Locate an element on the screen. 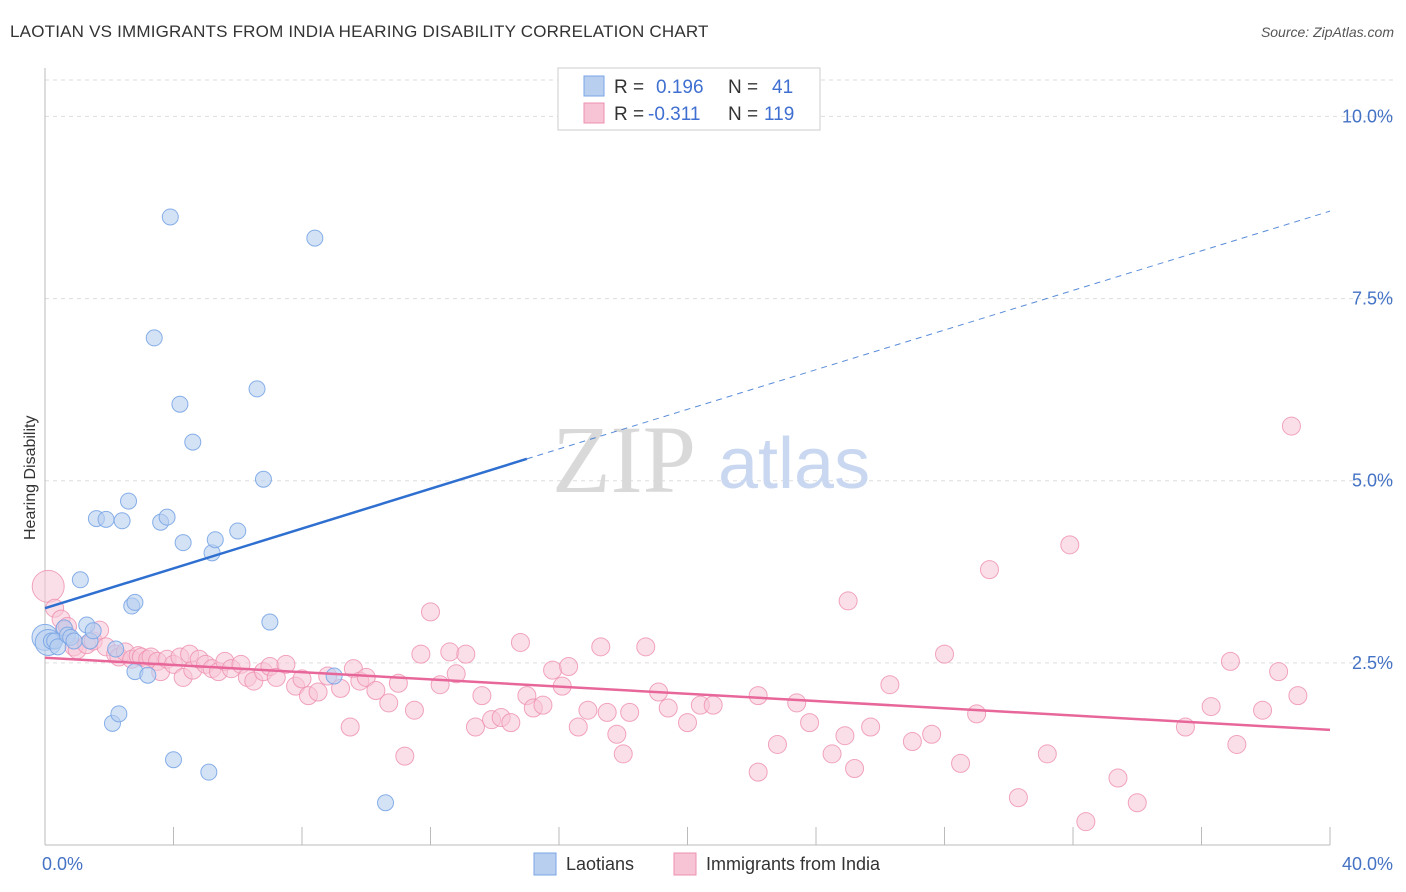 The image size is (1406, 892). legend-n-label-1: N = is located at coordinates (743, 87).